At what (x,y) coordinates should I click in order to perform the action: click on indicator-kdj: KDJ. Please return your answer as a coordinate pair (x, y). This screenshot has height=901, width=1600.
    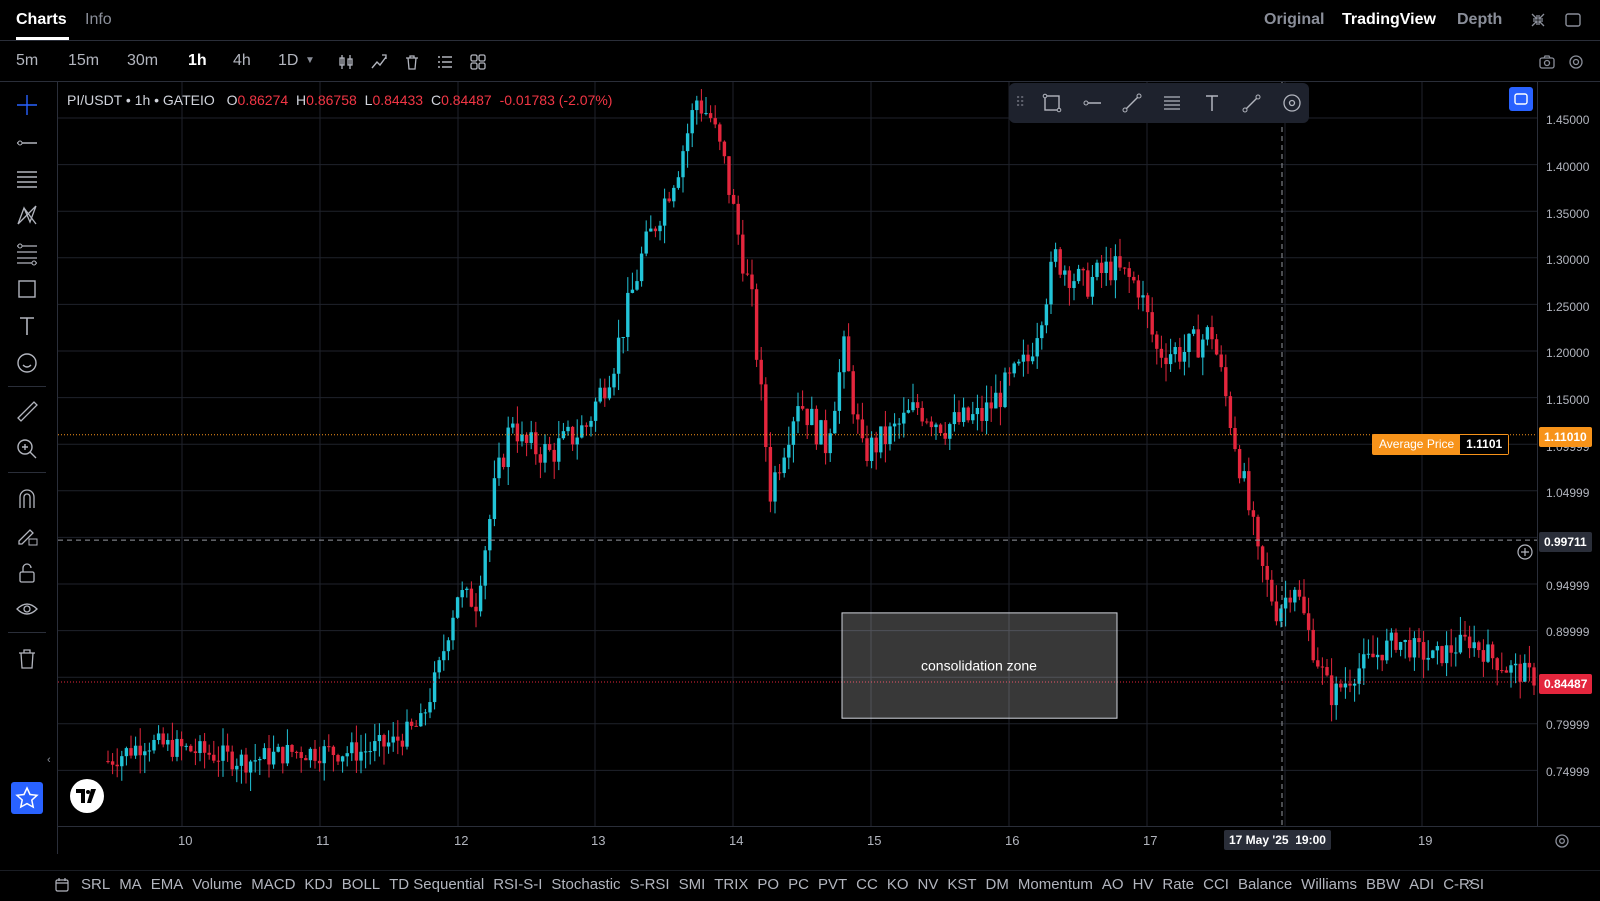
    Looking at the image, I should click on (318, 884).